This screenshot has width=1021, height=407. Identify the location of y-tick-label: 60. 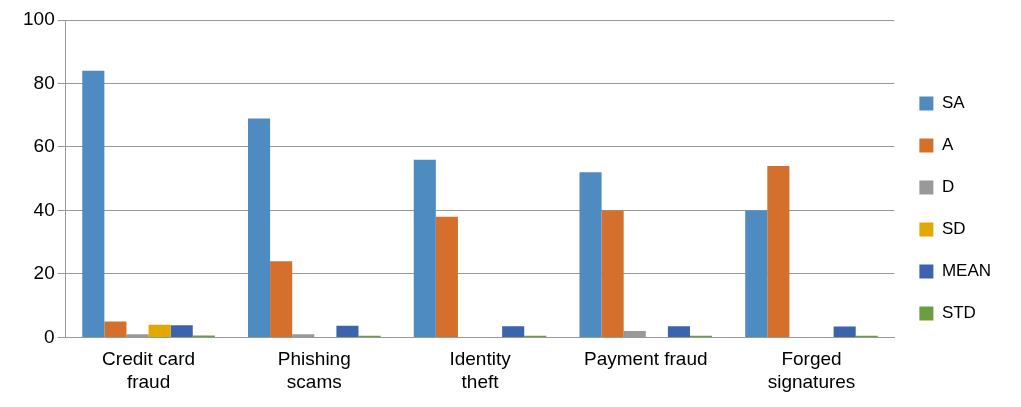
(44, 146).